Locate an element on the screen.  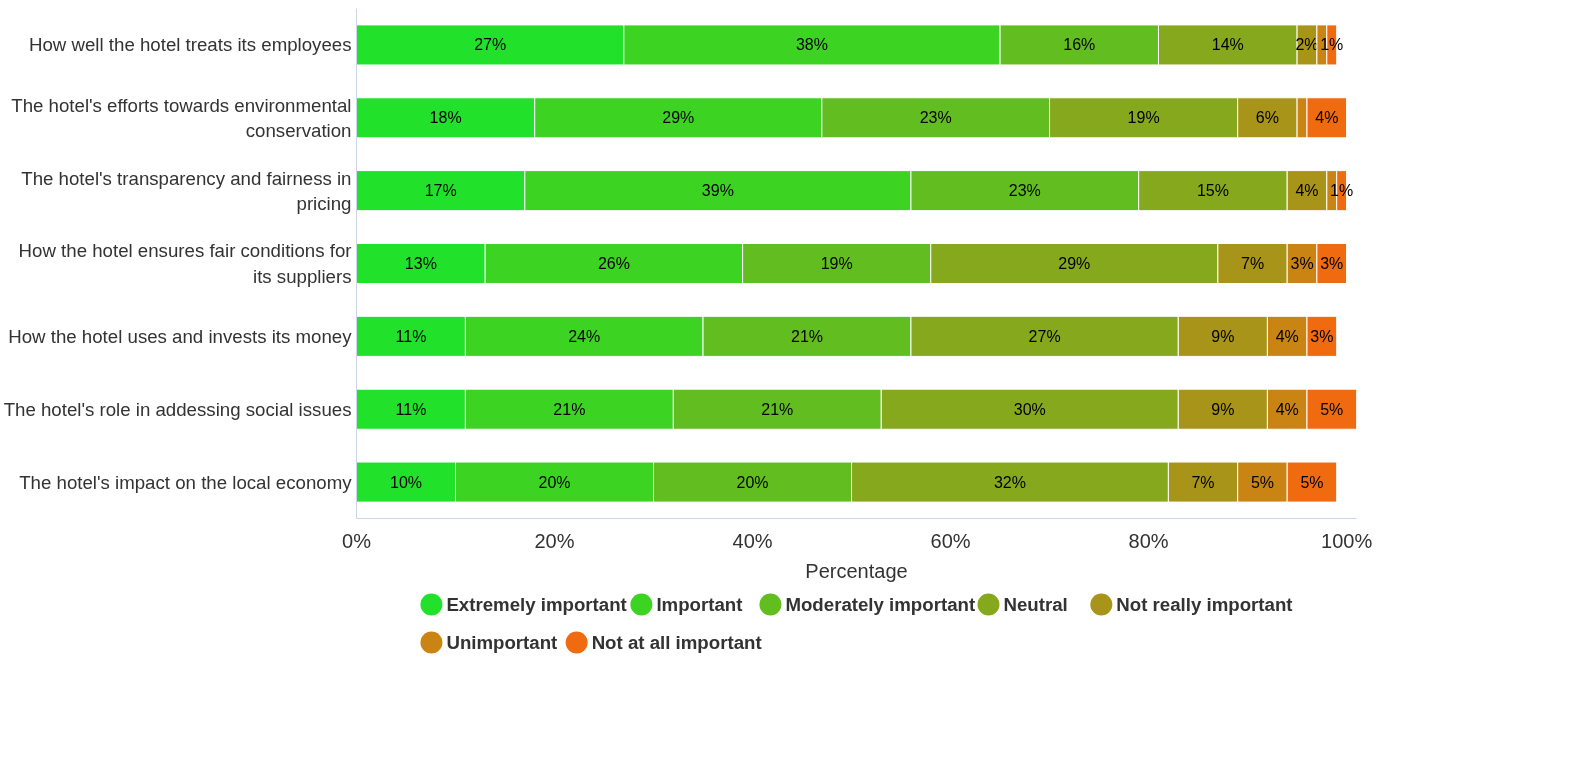
x-tick-label: 60% is located at coordinates (950, 540).